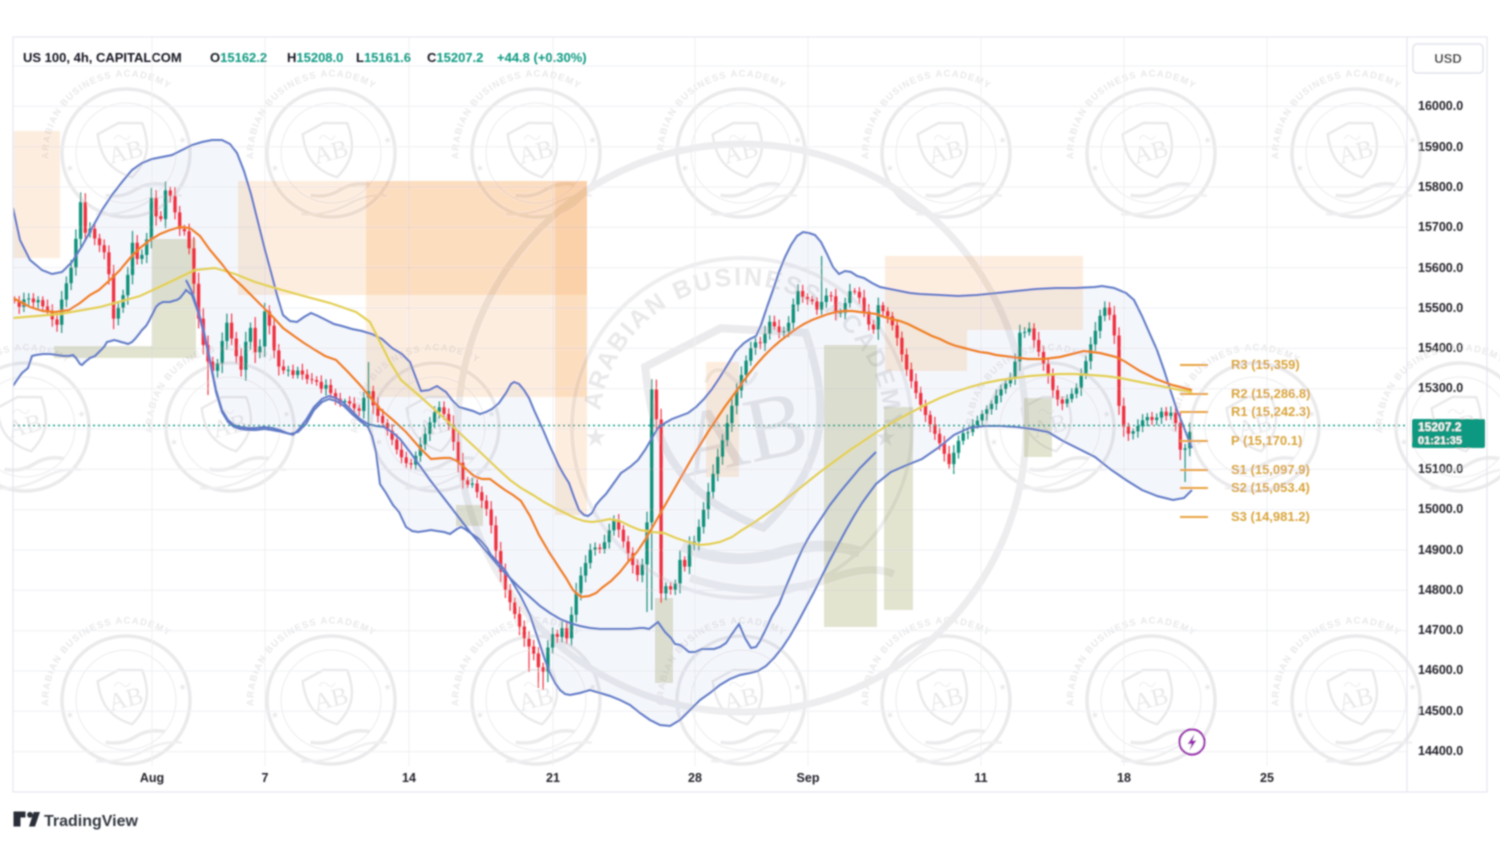 The height and width of the screenshot is (849, 1500). I want to click on svg-text: 15900.0, so click(1440, 147).